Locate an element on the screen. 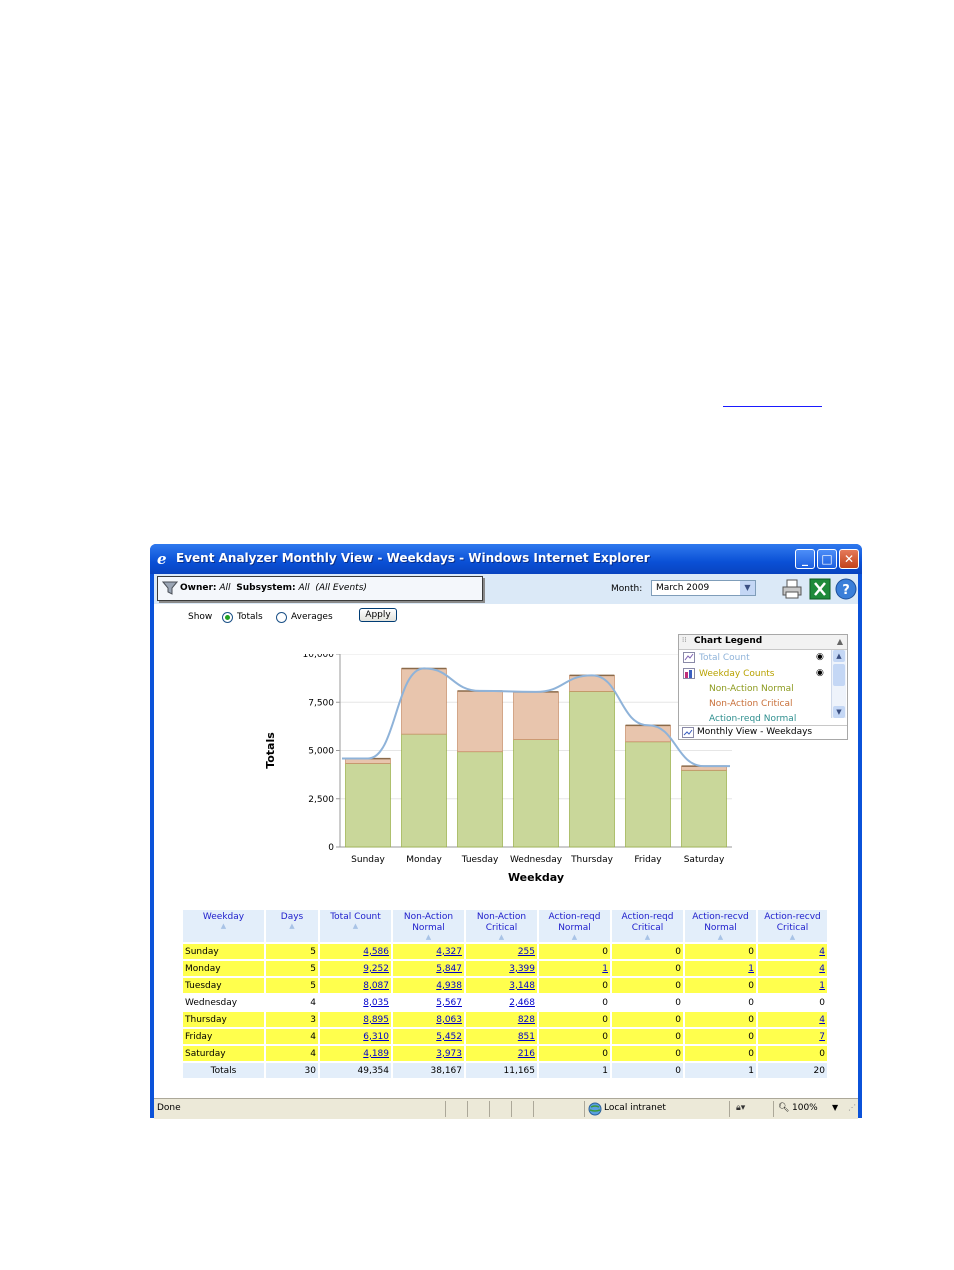 Image resolution: width=954 pixels, height=1270 pixels. cell-link: 8,895 is located at coordinates (376, 1019).